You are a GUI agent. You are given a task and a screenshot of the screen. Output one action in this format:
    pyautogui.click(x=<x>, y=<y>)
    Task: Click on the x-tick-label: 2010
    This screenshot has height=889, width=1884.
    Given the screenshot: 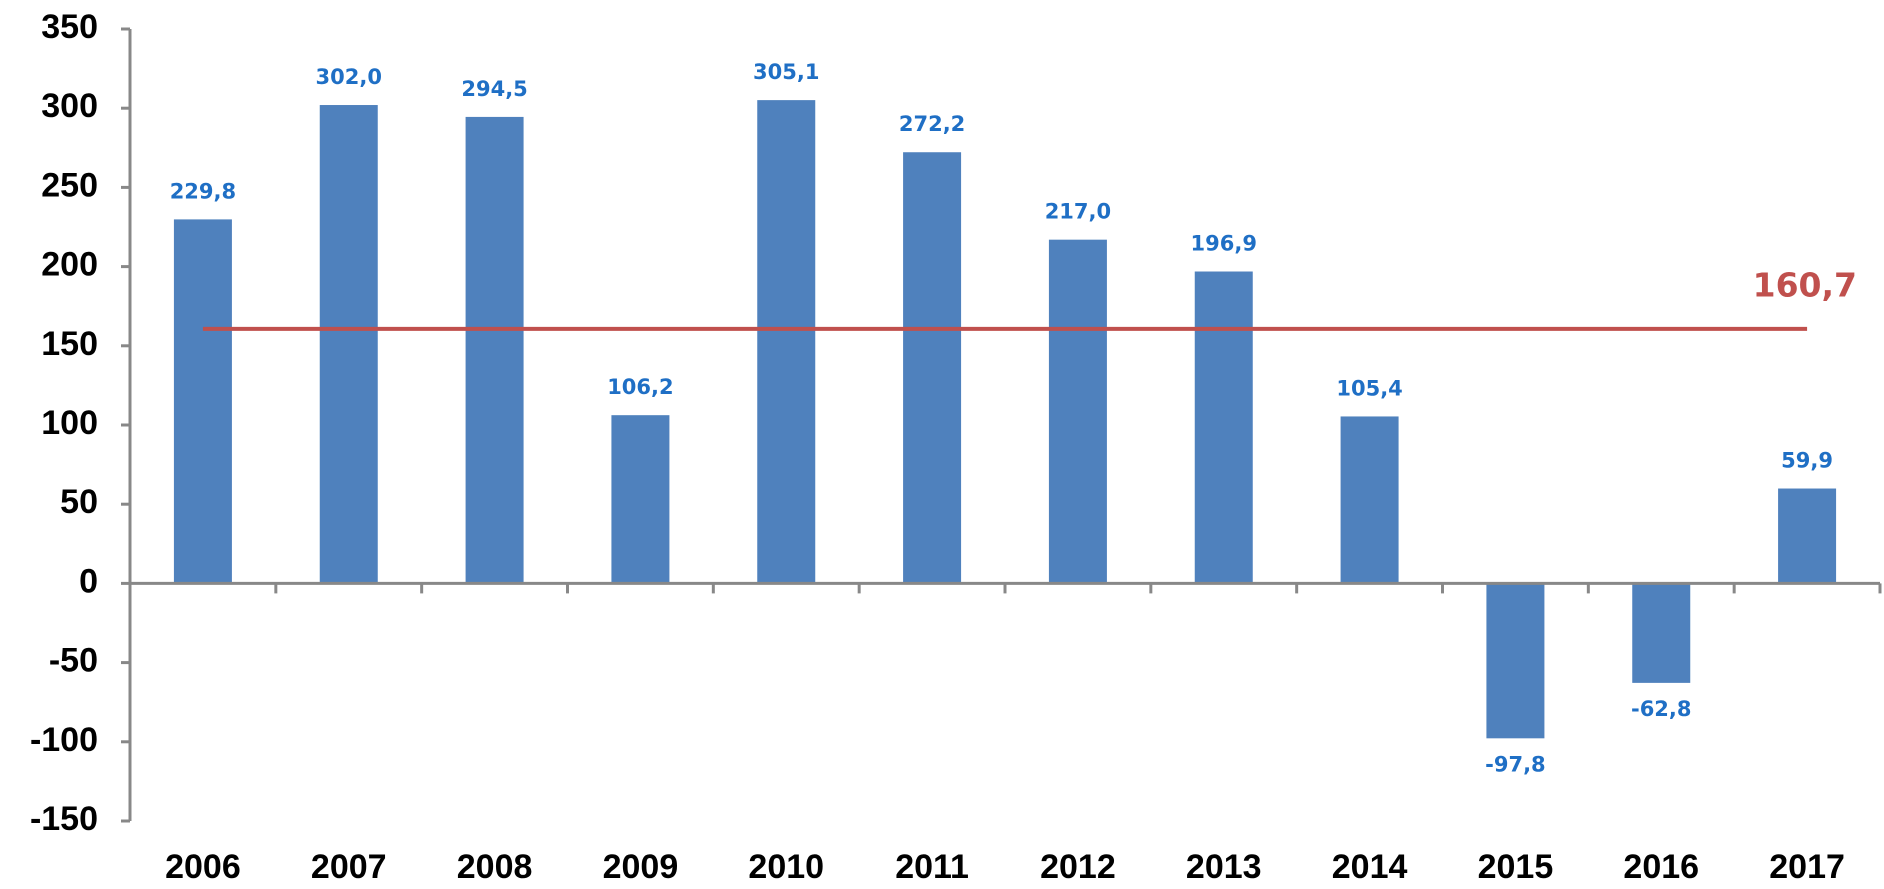 What is the action you would take?
    pyautogui.click(x=786, y=867)
    